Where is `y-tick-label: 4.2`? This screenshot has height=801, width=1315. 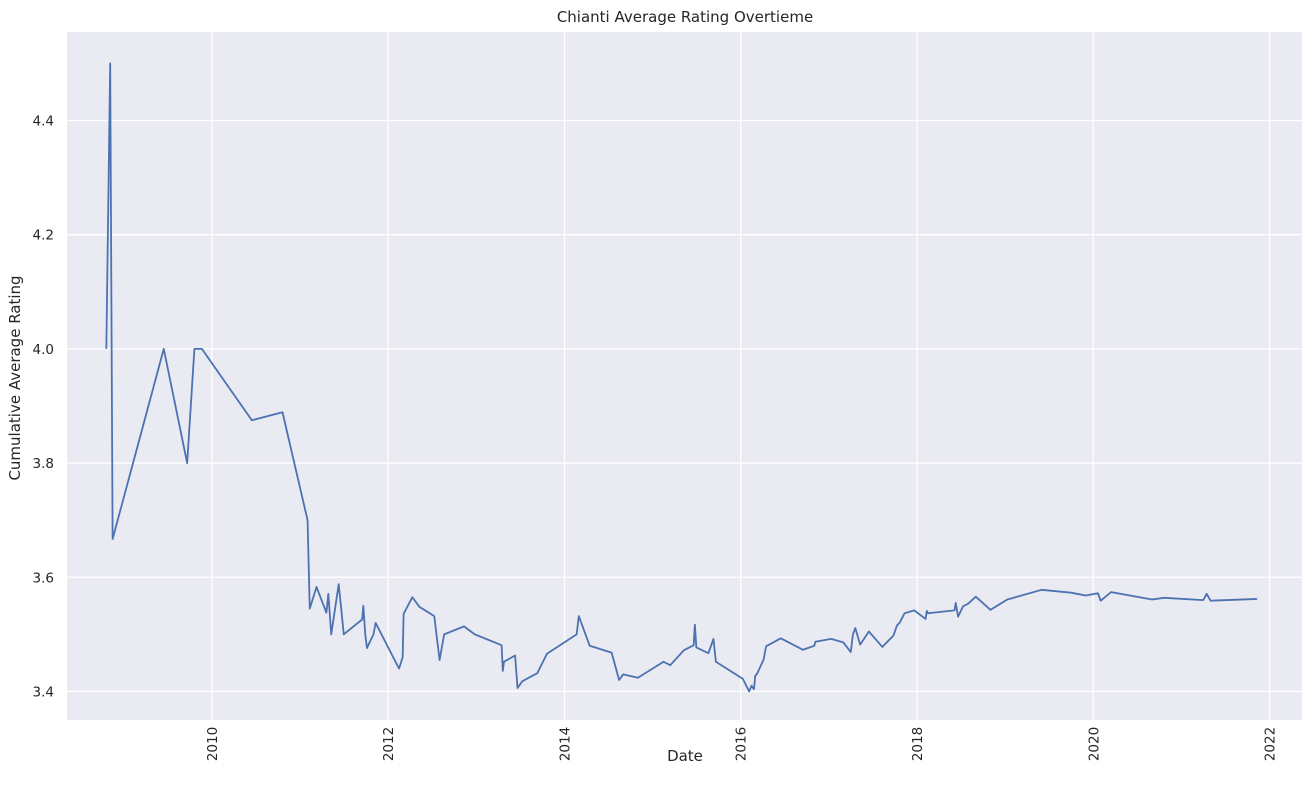 y-tick-label: 4.2 is located at coordinates (43, 236).